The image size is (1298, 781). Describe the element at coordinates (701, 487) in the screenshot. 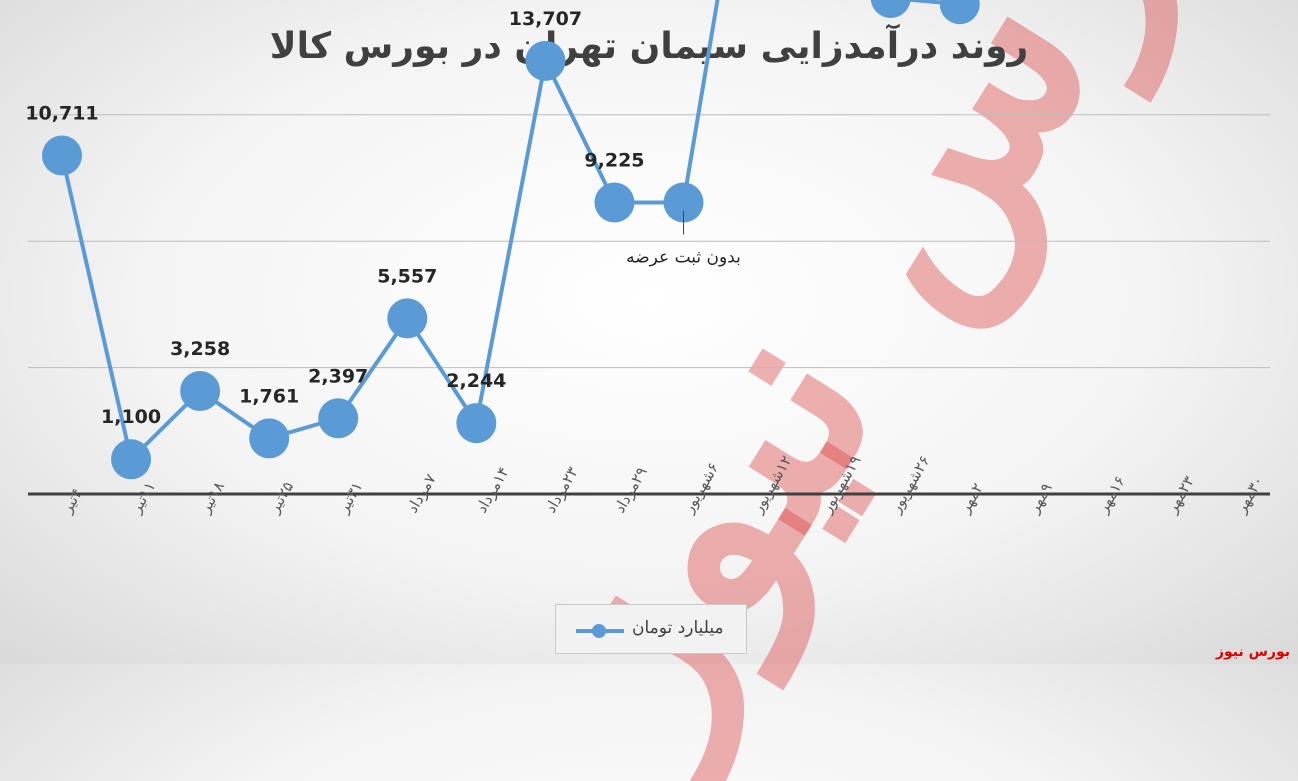

I see `x-tick-label: ۶شهریور` at that location.